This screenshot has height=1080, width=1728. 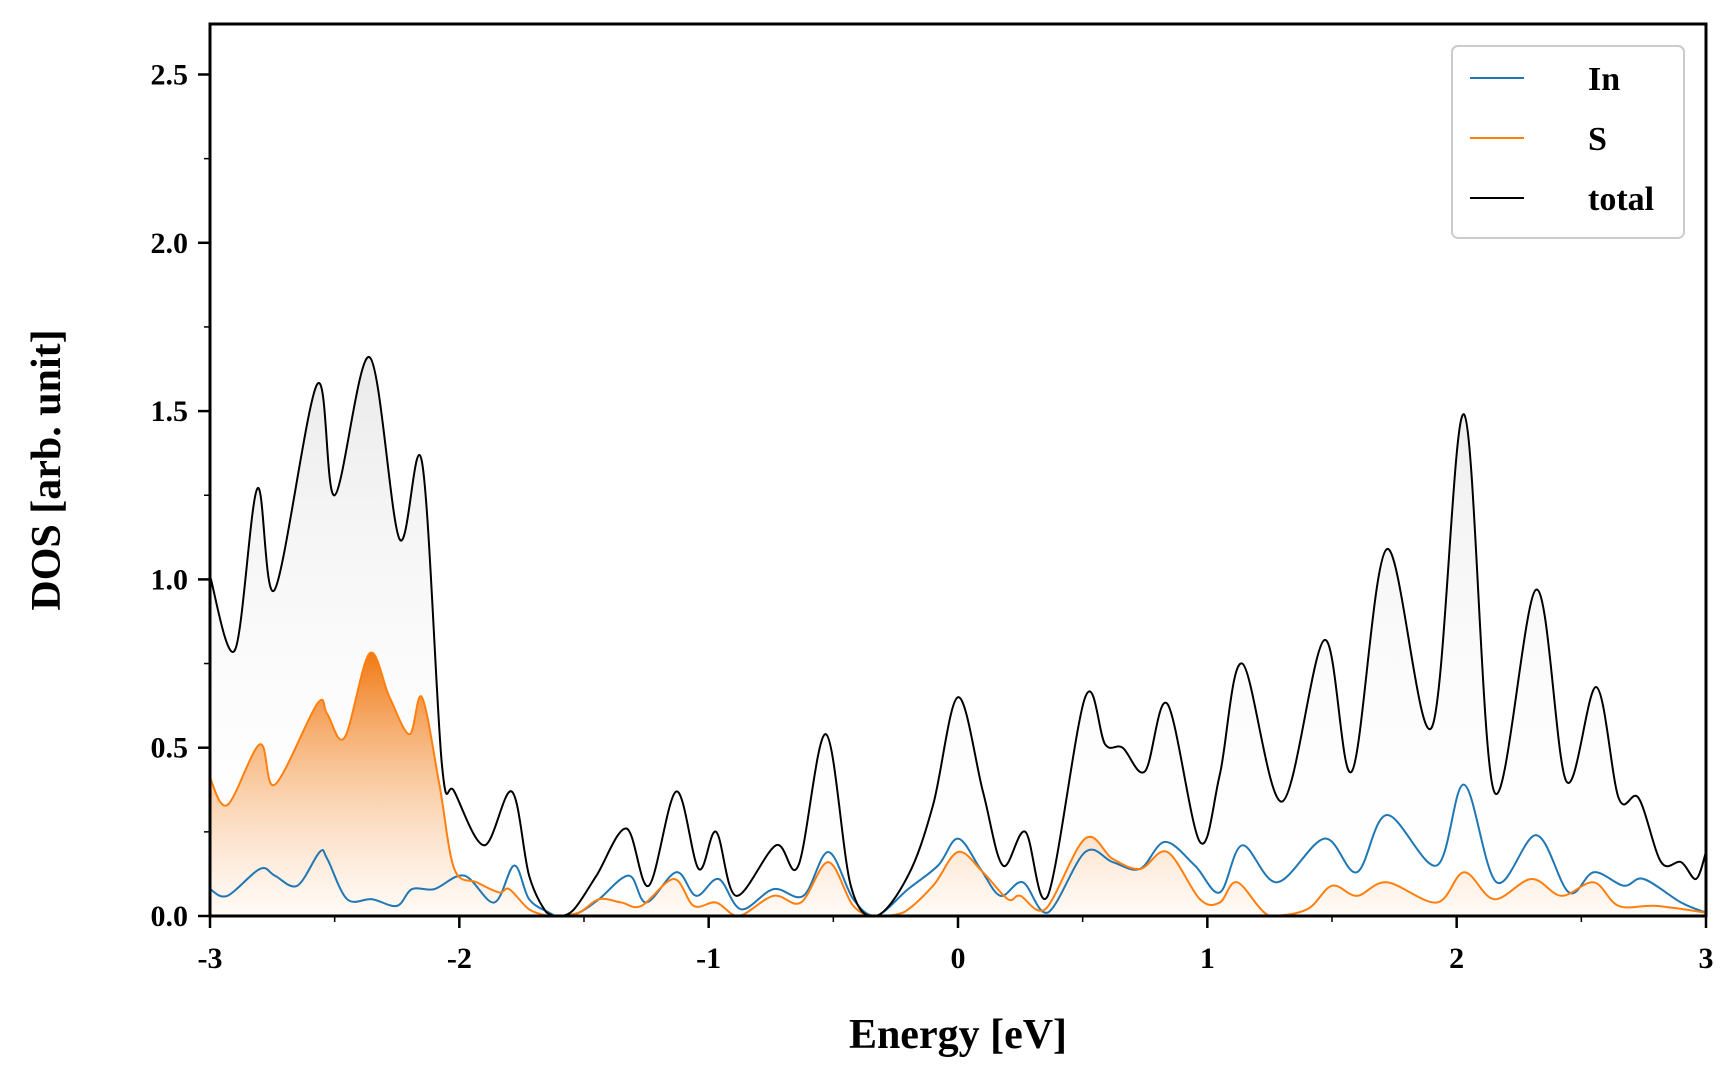 What do you see at coordinates (1456, 958) in the screenshot?
I see `x-tick-label: 2` at bounding box center [1456, 958].